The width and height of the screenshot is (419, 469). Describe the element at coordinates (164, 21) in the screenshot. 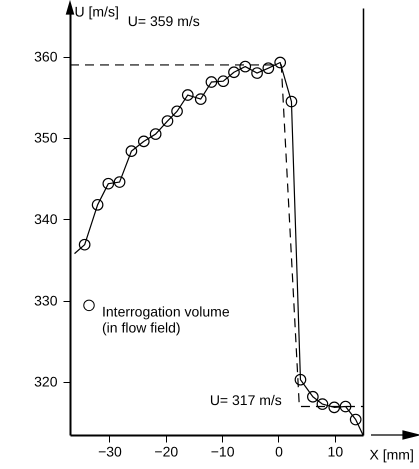

I see `annotation: U= 359 m/s` at that location.